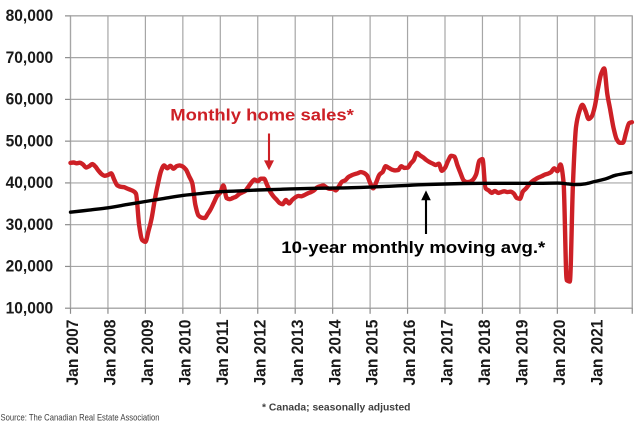 The width and height of the screenshot is (640, 433). I want to click on svg-text: Monthly home sales*, so click(262, 115).